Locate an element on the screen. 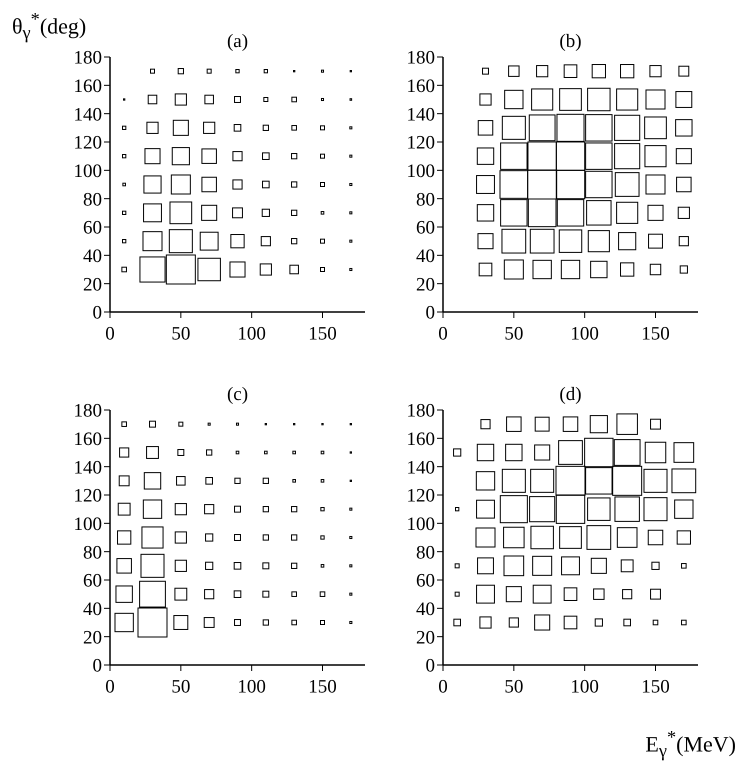  chart-title: (a) is located at coordinates (238, 42).